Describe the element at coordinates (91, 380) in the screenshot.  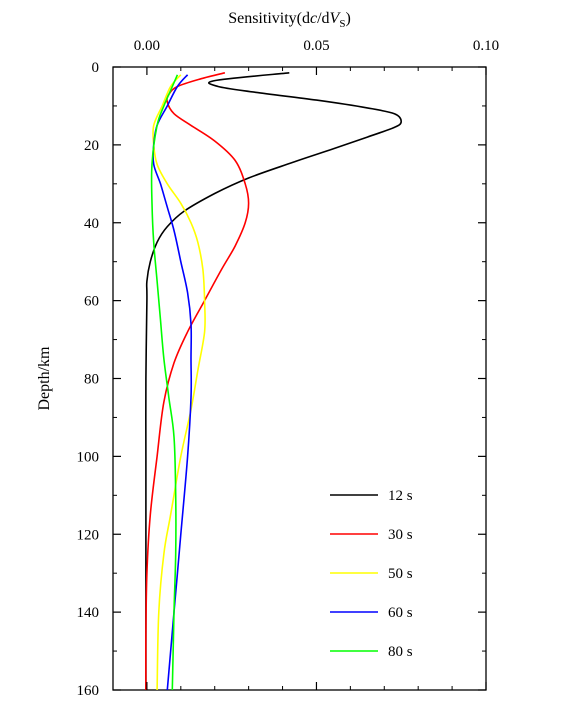
I see `y-tick-label: 80` at that location.